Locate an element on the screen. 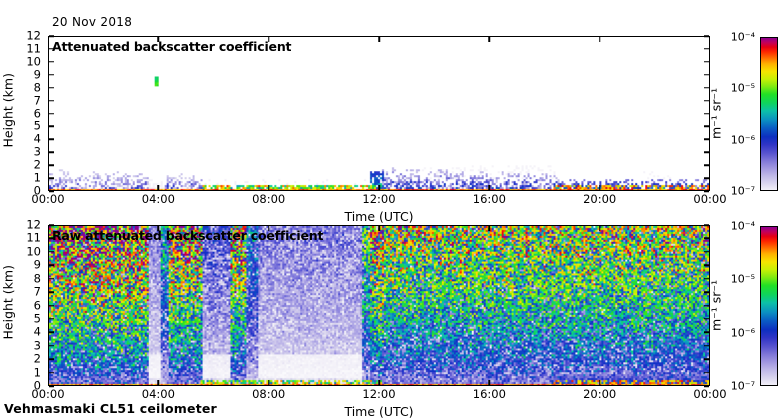  y-tick-label: 10 is located at coordinates (33, 61).